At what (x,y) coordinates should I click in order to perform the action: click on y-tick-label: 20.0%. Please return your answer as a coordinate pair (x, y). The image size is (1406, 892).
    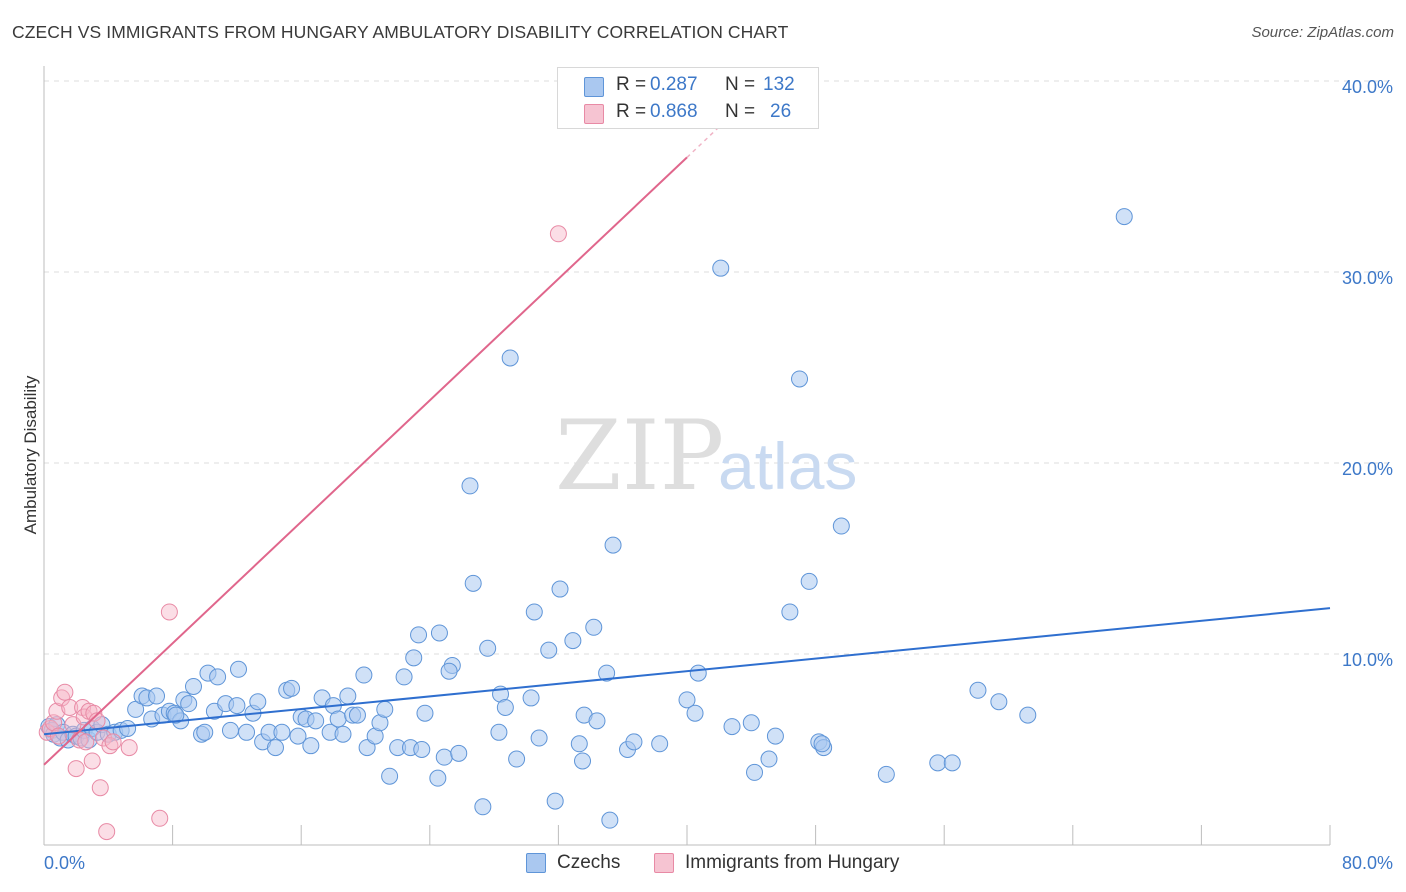
    Looking at the image, I should click on (1367, 469).